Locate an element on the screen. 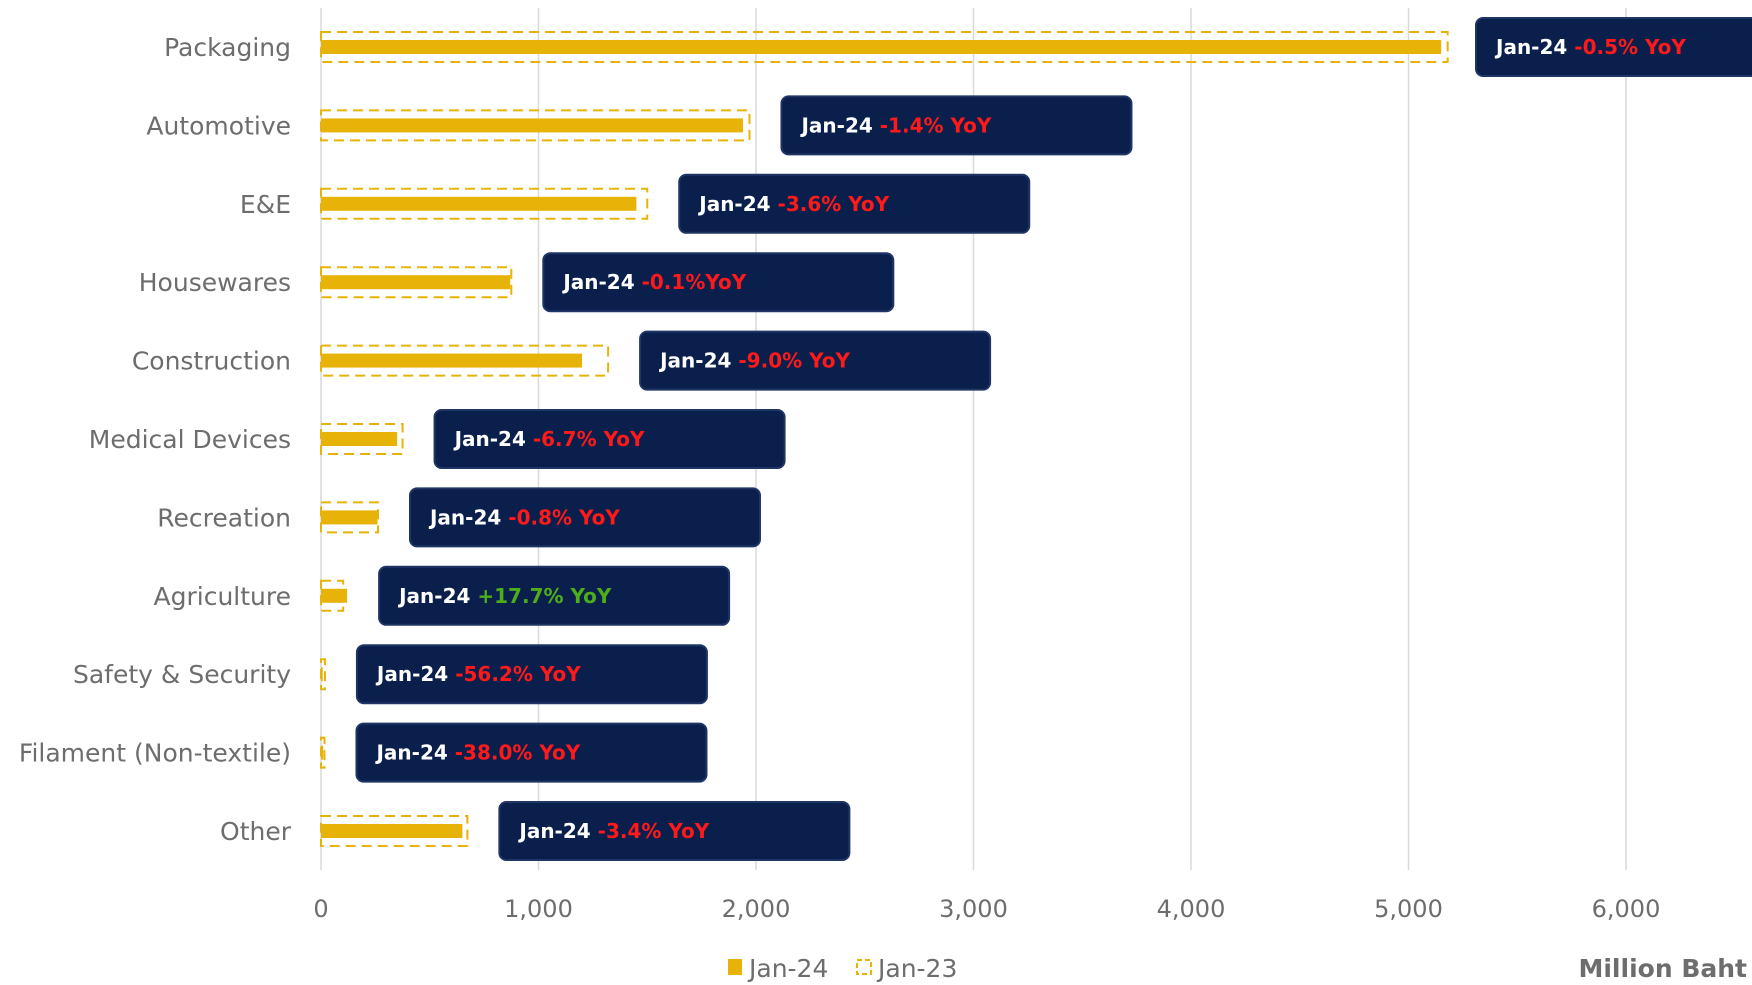 Image resolution: width=1752 pixels, height=985 pixels. yoy-annotation-safety-security: Jan-24 -56.2% YoY is located at coordinates (531, 674).